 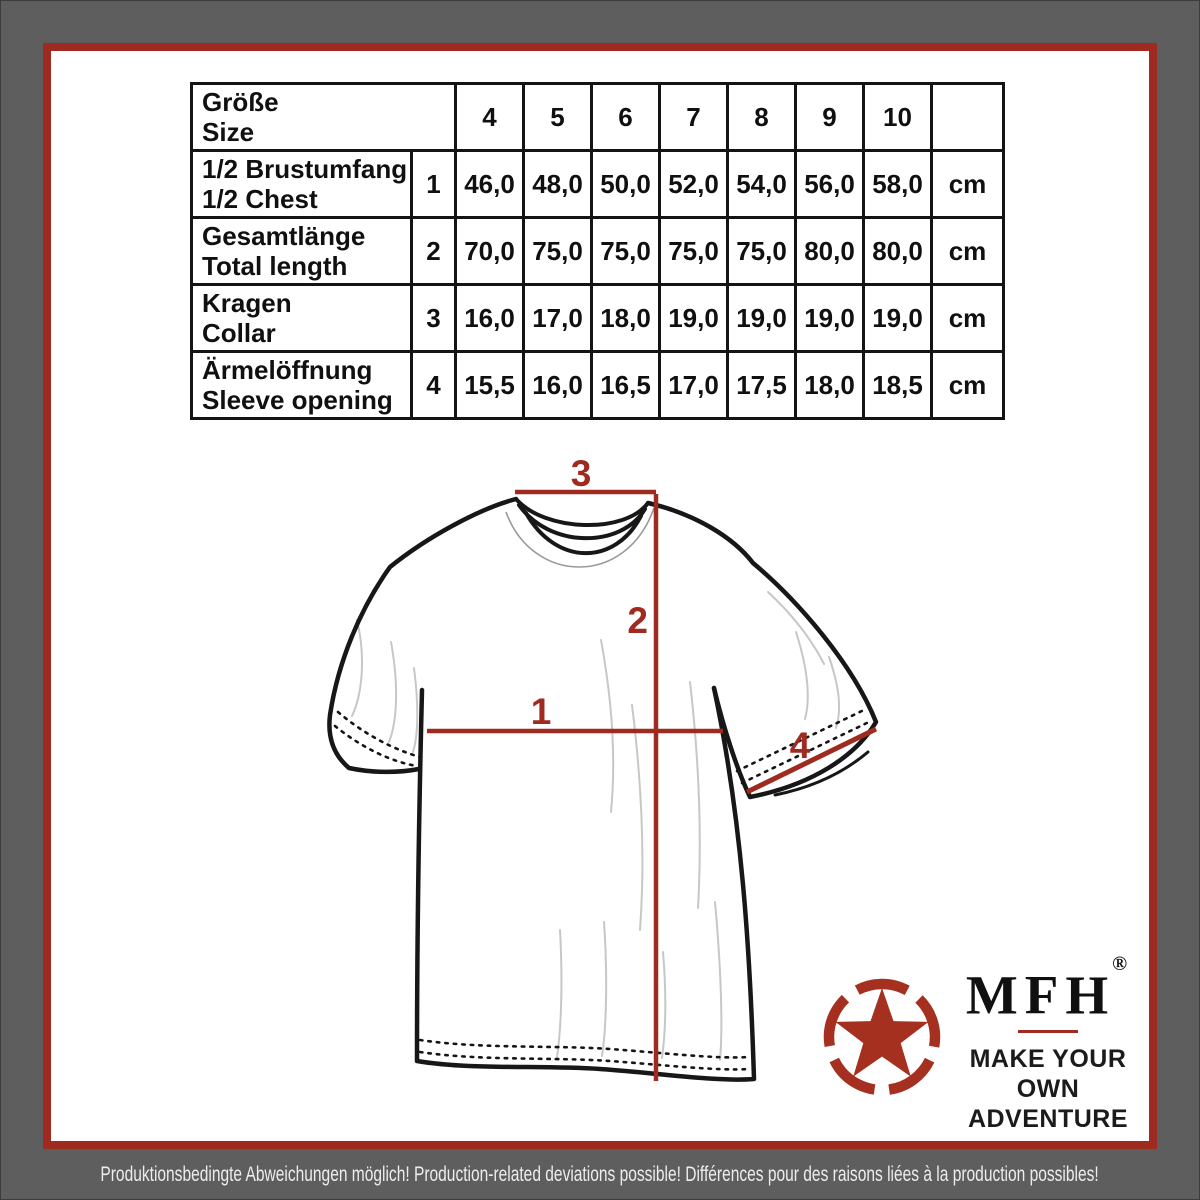 I want to click on undercollar-seam, so click(x=580, y=537).